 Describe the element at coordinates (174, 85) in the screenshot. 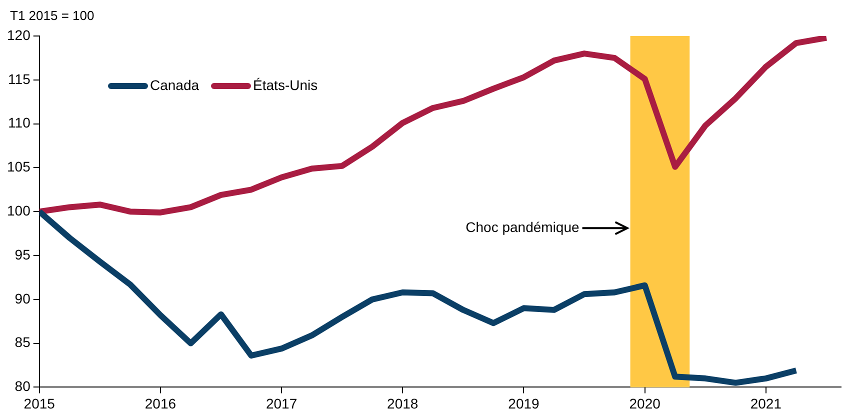

I see `legend-label: Canada` at that location.